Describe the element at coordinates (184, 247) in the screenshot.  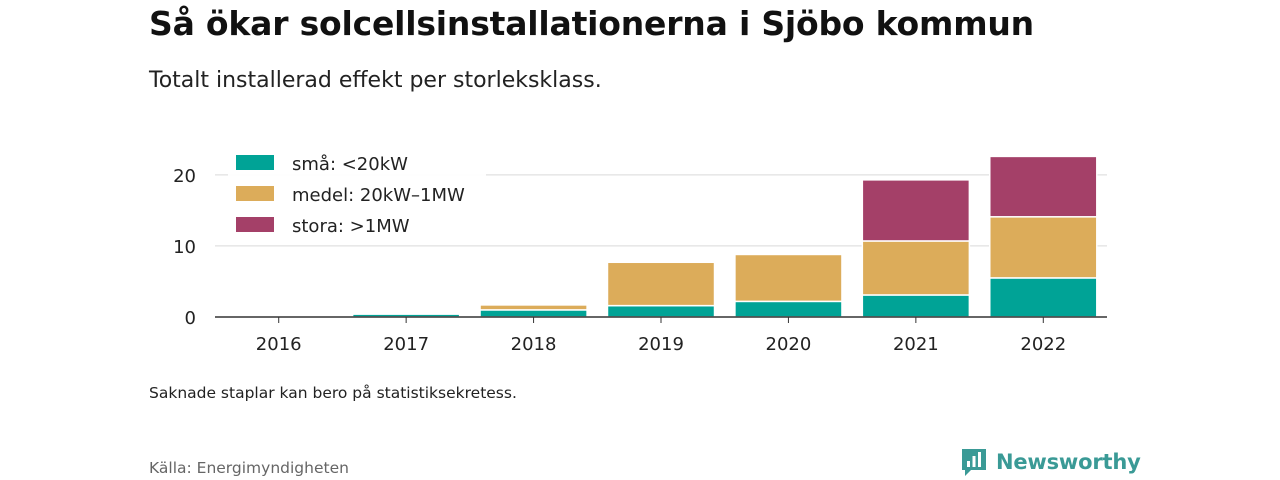
I see `y-tick-label: 10` at that location.